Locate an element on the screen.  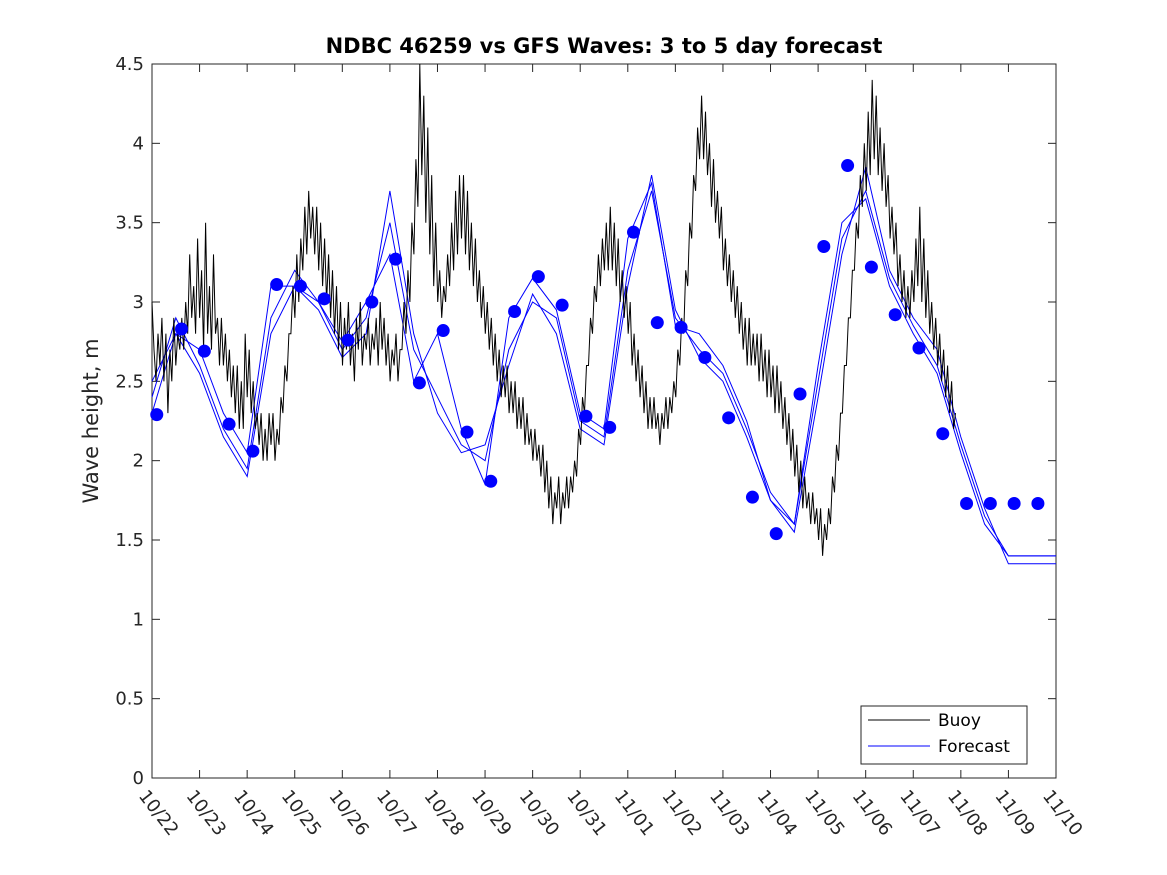
legend-buoy-label: Buoy is located at coordinates (959, 721).